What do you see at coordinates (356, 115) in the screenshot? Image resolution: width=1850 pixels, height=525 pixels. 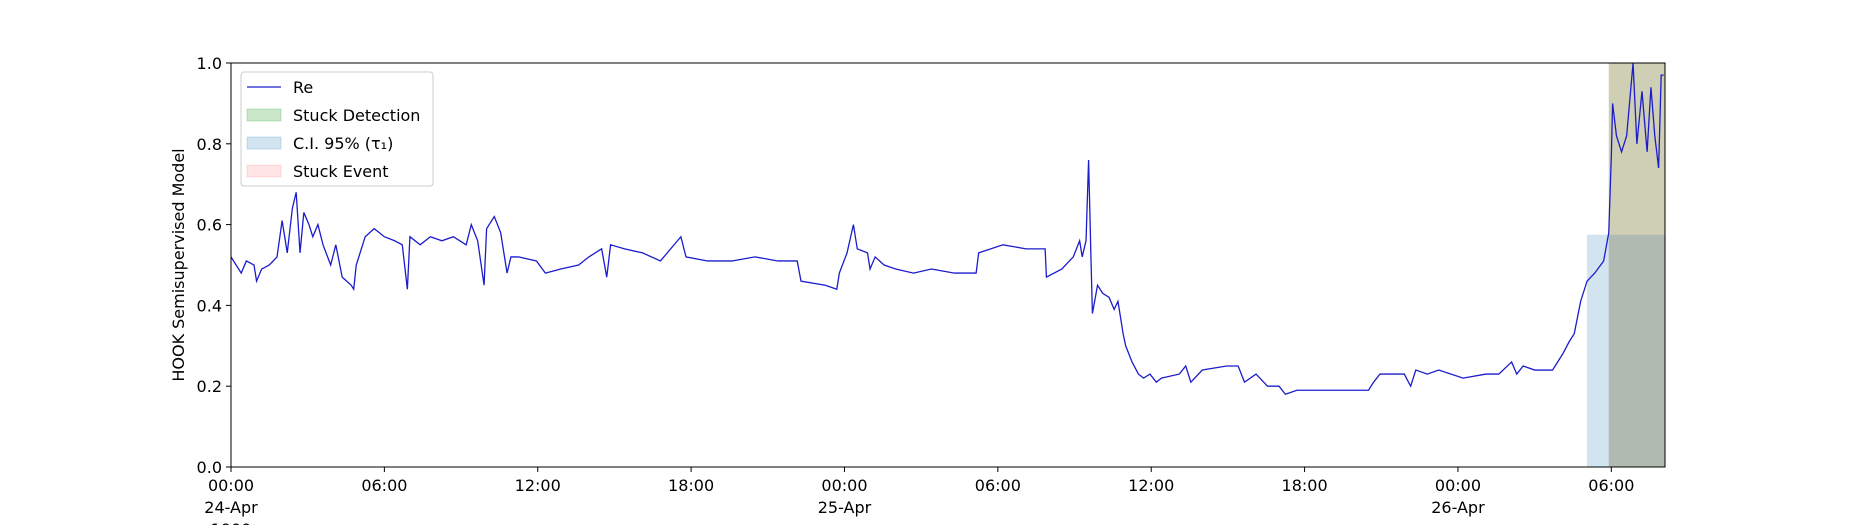 I see `legend-label: Stuck Detection` at bounding box center [356, 115].